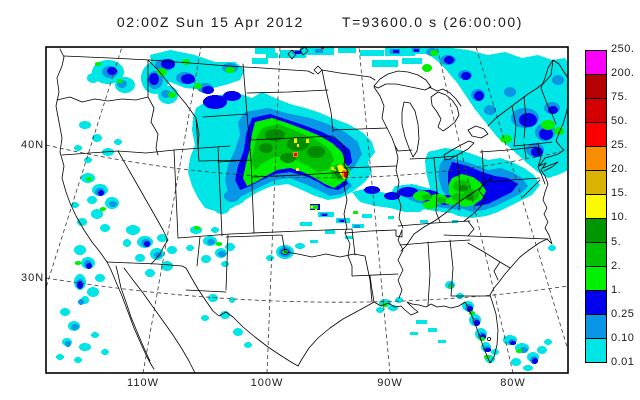 The image size is (640, 400). Describe the element at coordinates (623, 73) in the screenshot. I see `colorbar-label: 200.` at that location.